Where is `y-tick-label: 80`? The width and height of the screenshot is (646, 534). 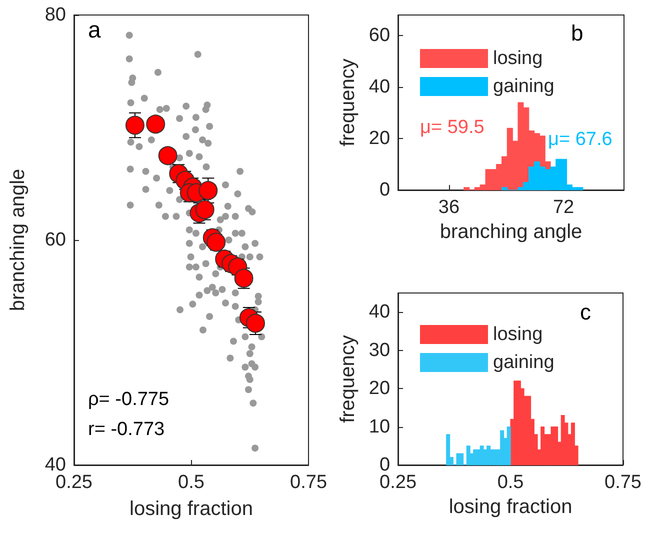 y-tick-label: 80 is located at coordinates (55, 15).